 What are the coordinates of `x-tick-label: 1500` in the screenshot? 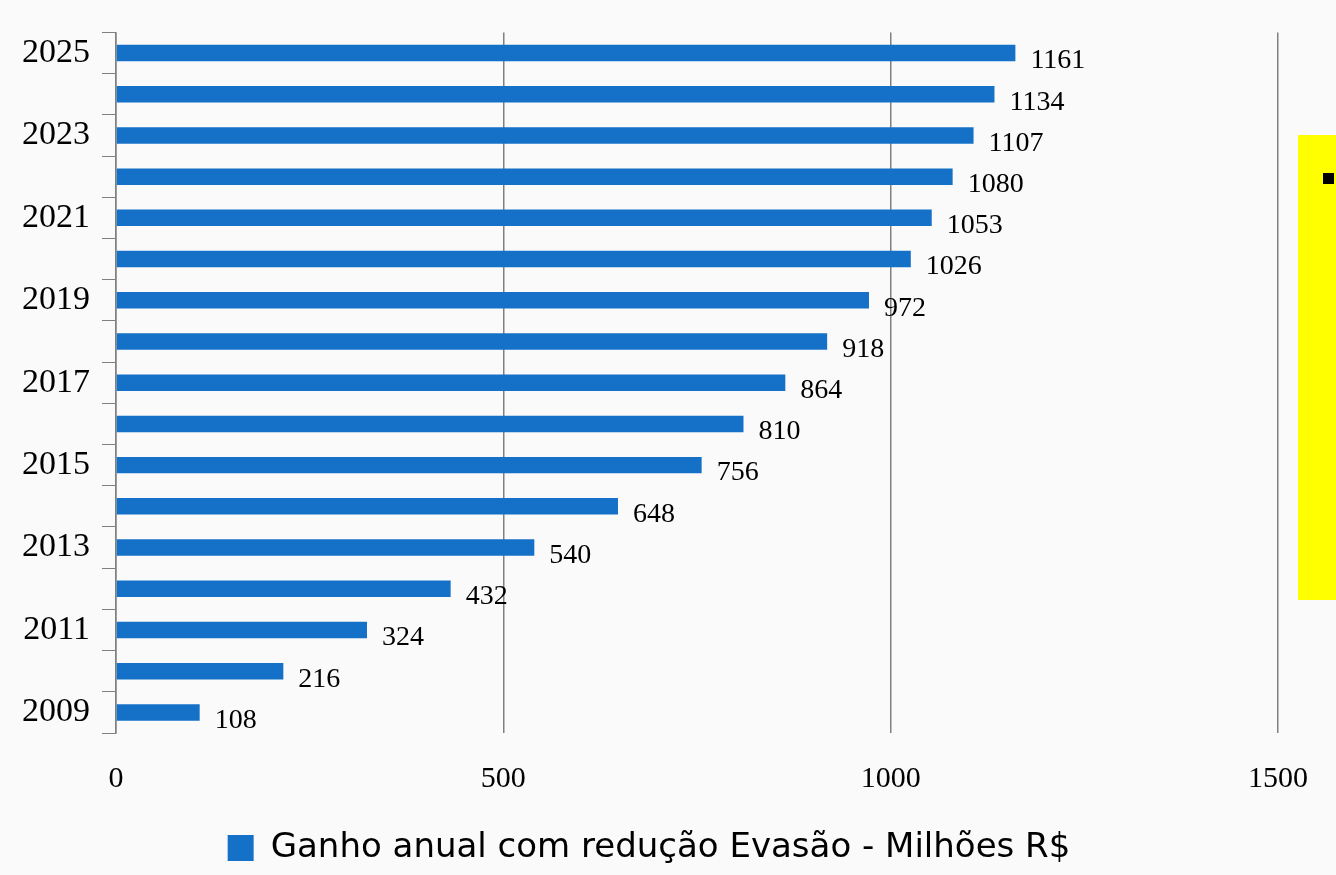 It's located at (1278, 776).